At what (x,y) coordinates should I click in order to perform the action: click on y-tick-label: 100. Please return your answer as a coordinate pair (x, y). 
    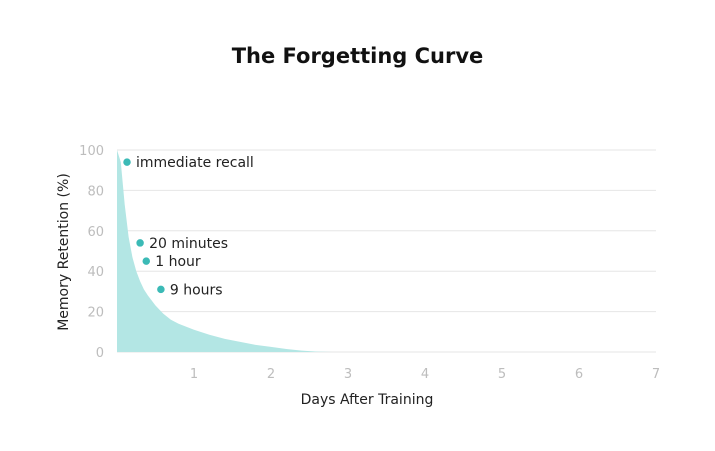
    Looking at the image, I should click on (91, 151).